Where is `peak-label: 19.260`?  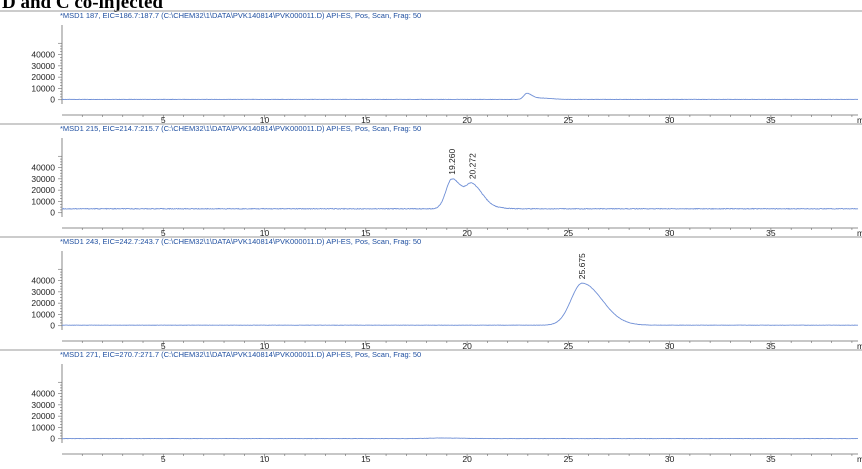
peak-label: 19.260 is located at coordinates (452, 162).